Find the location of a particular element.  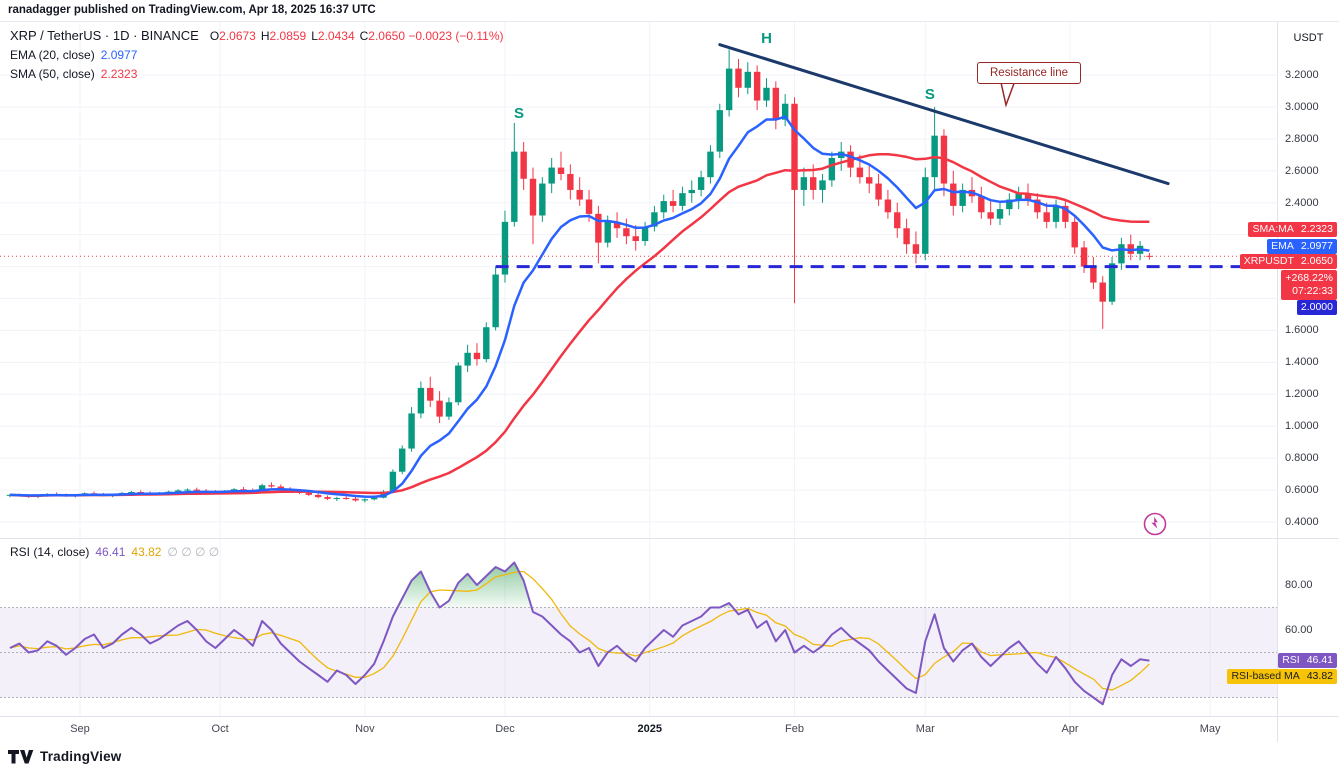

open-label: O is located at coordinates (214, 36).